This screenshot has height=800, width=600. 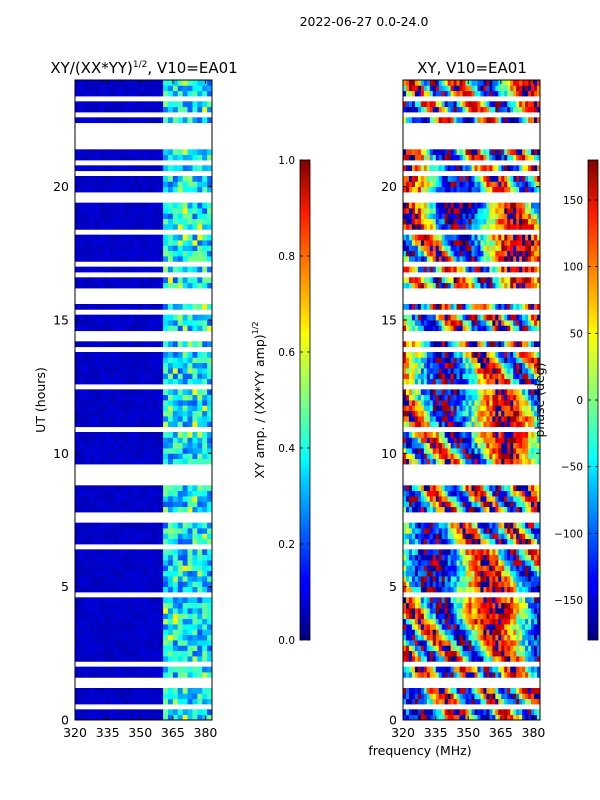 I want to click on amplitude-colorbar-tick-label: 0.8, so click(x=286, y=257).